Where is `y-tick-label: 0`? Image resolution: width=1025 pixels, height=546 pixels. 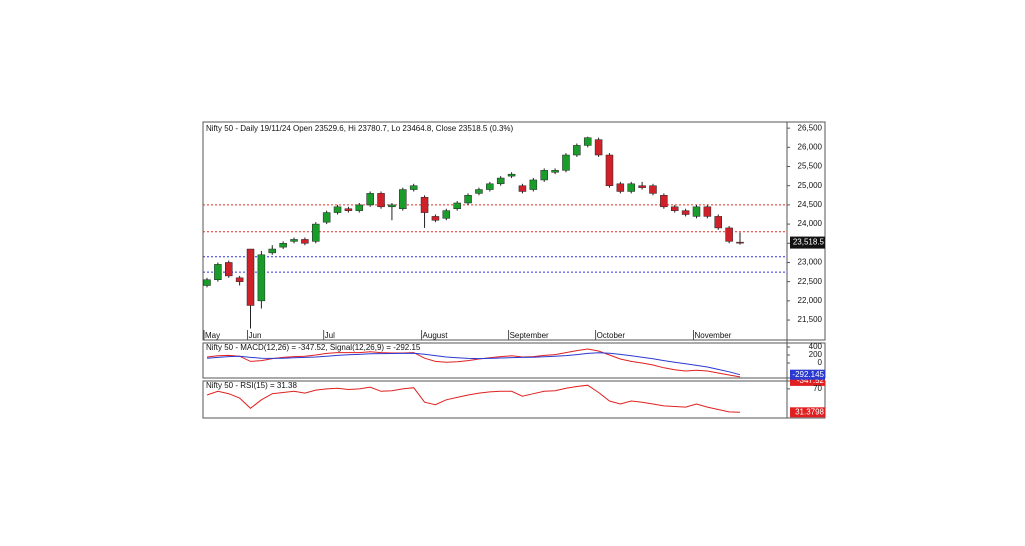
y-tick-label: 0 is located at coordinates (820, 362).